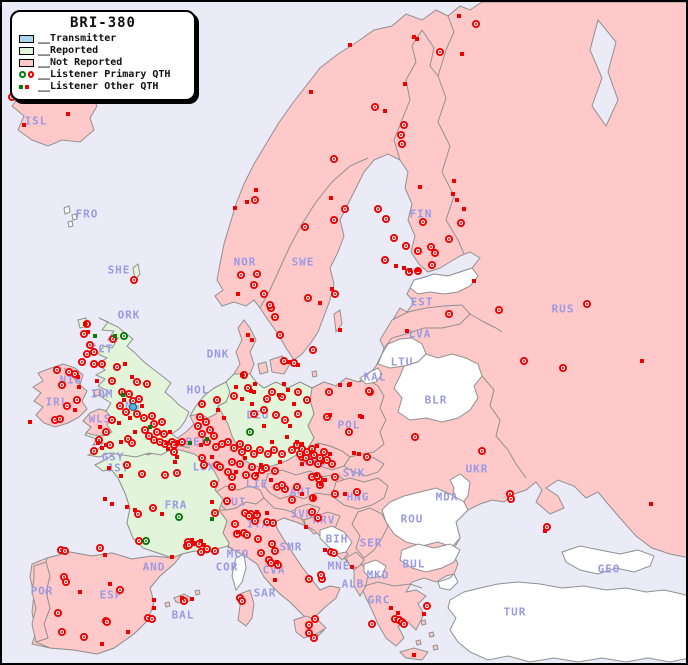 This screenshot has height=665, width=688. I want to click on region-orkney, so click(83, 323).